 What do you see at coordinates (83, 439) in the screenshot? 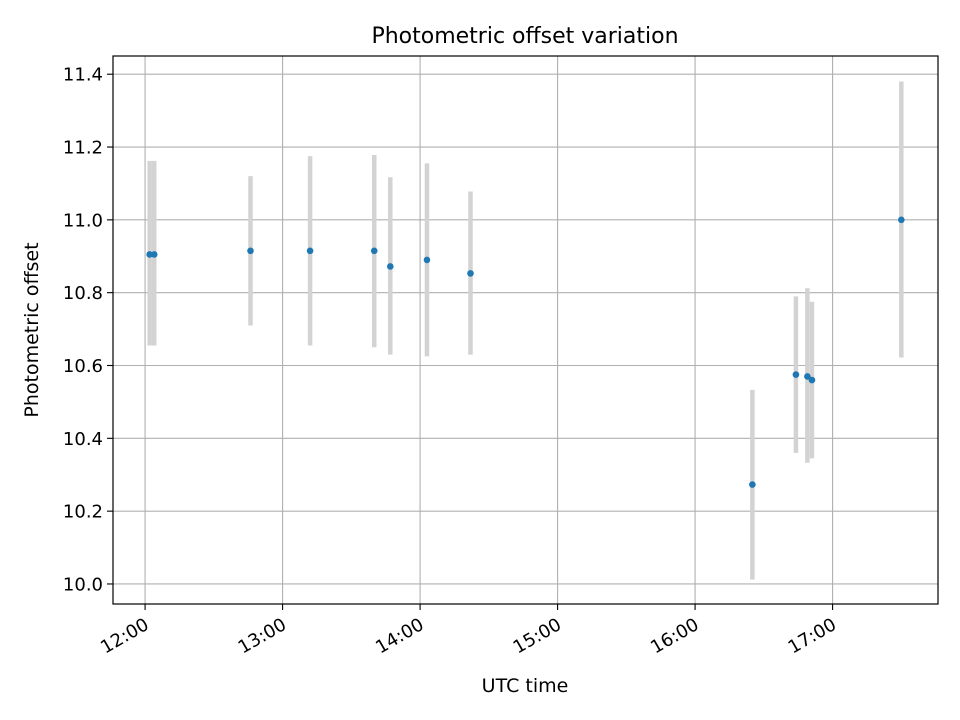
I see `y-tick-label: 10.4` at bounding box center [83, 439].